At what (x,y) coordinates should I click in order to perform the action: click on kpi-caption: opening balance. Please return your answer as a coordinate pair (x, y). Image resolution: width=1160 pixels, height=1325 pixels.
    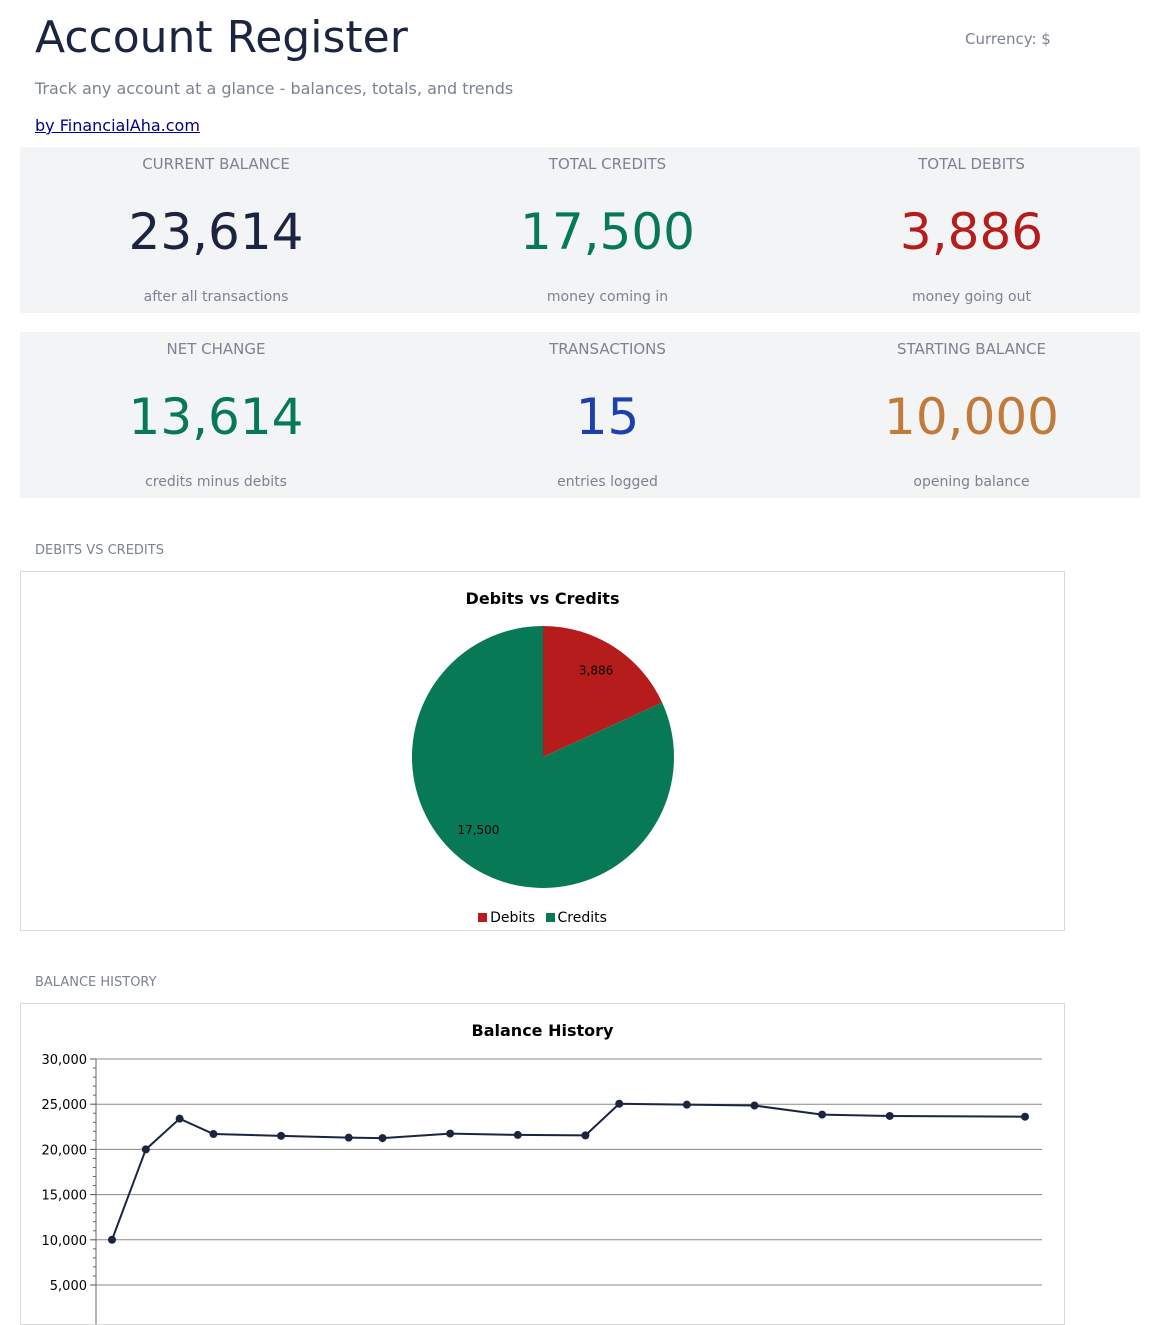
    Looking at the image, I should click on (971, 482).